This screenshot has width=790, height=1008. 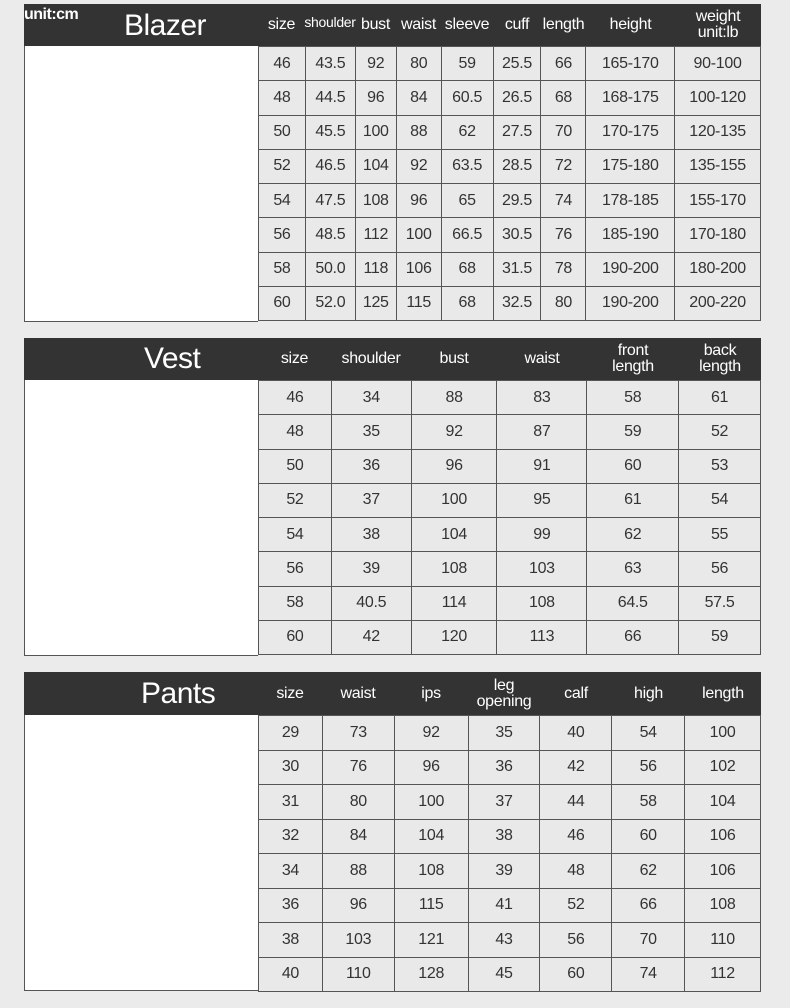 I want to click on vest-cell: 95, so click(x=542, y=500).